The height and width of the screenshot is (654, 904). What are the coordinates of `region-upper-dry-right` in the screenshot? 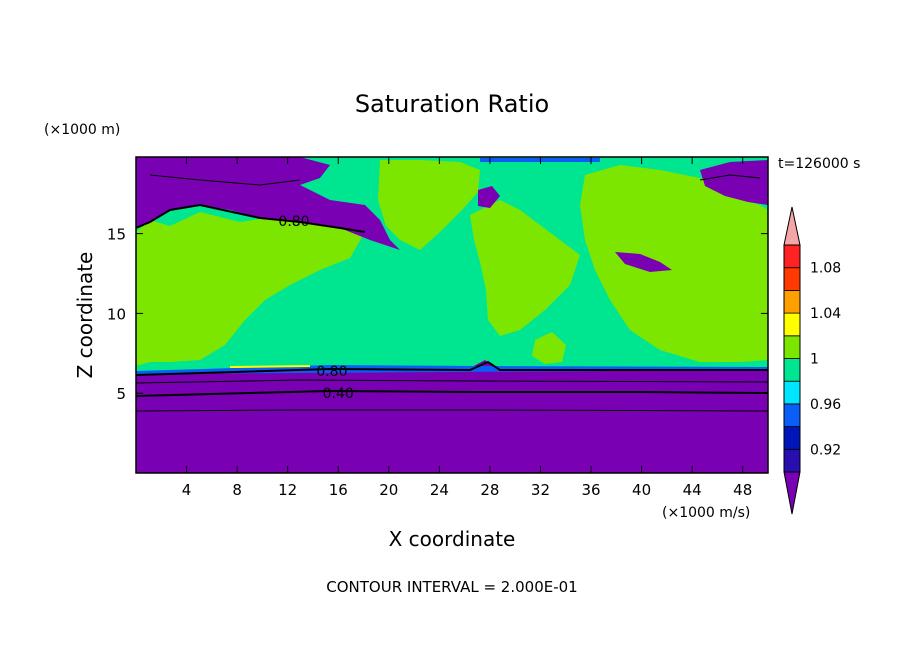 It's located at (734, 182).